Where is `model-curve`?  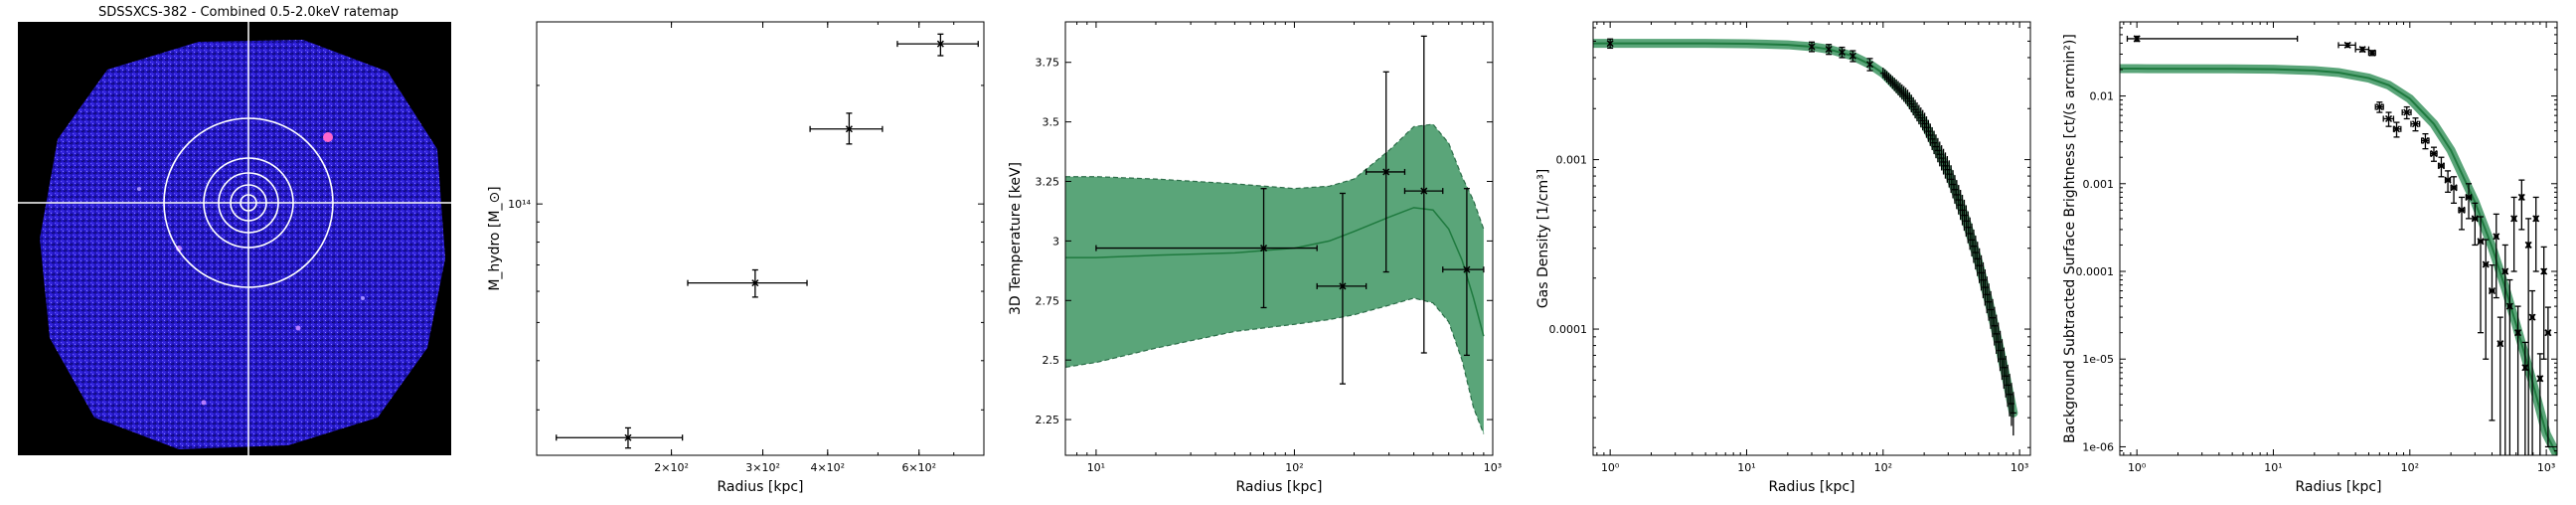 model-curve is located at coordinates (1275, 272).